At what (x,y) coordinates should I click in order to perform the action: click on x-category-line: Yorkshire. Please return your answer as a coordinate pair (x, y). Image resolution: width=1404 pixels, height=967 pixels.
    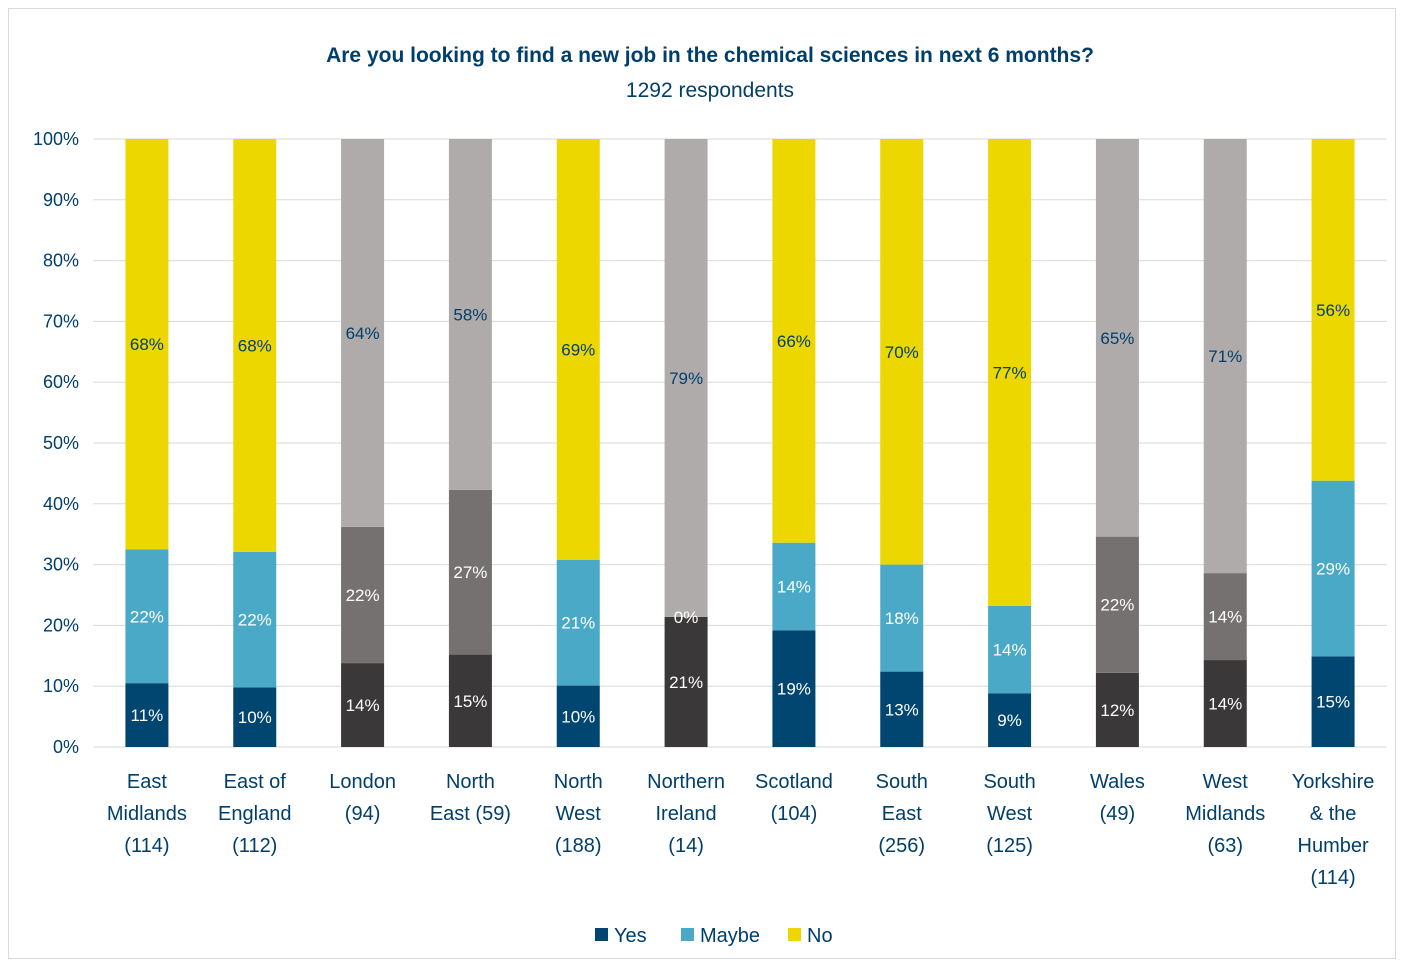
    Looking at the image, I should click on (1333, 782).